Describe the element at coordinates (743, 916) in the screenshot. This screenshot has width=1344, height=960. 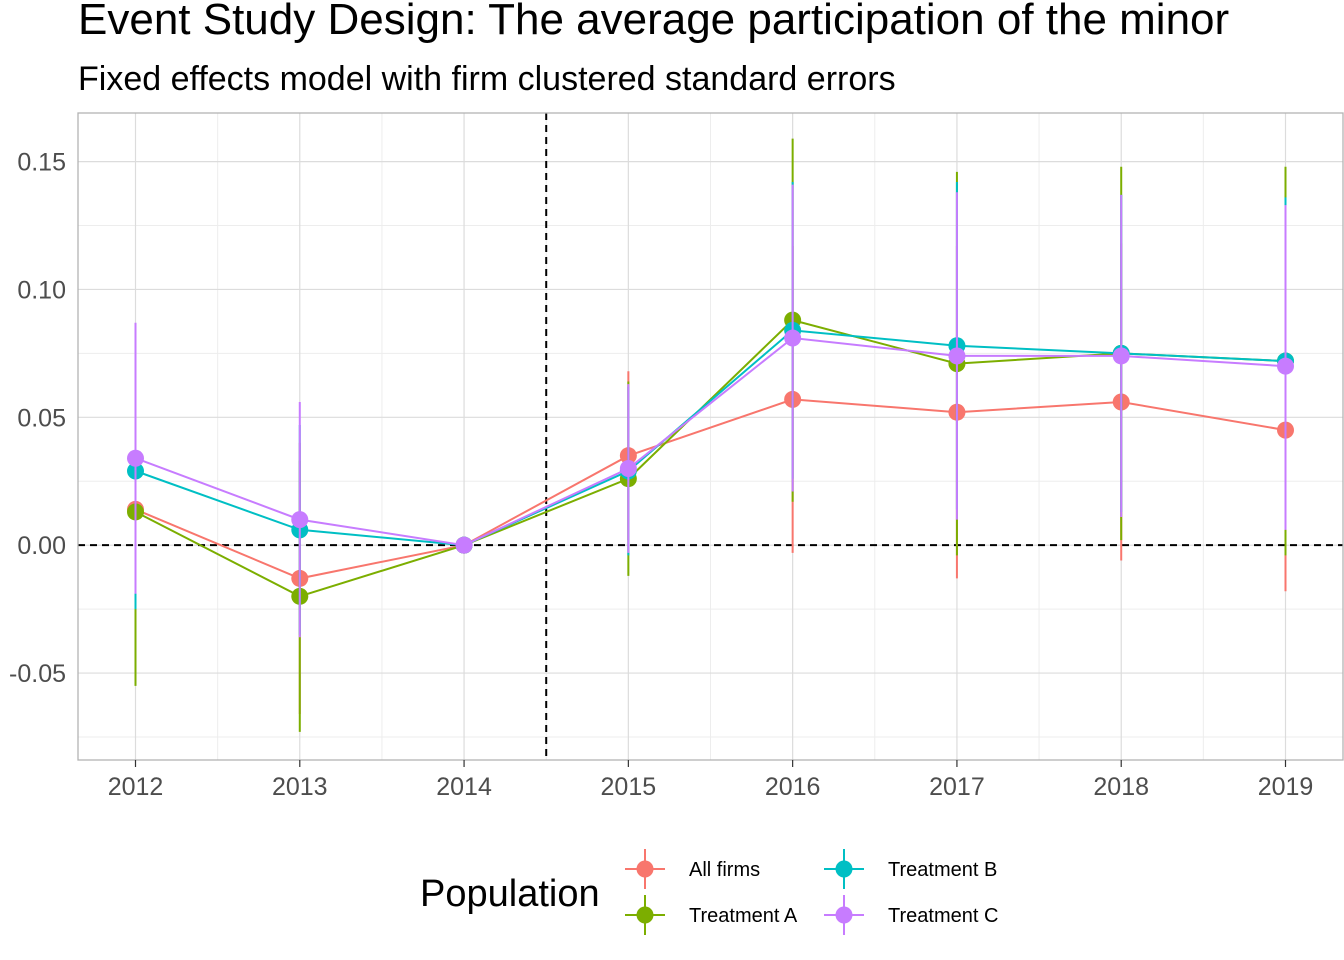
I see `legend-label: Treatment A` at that location.